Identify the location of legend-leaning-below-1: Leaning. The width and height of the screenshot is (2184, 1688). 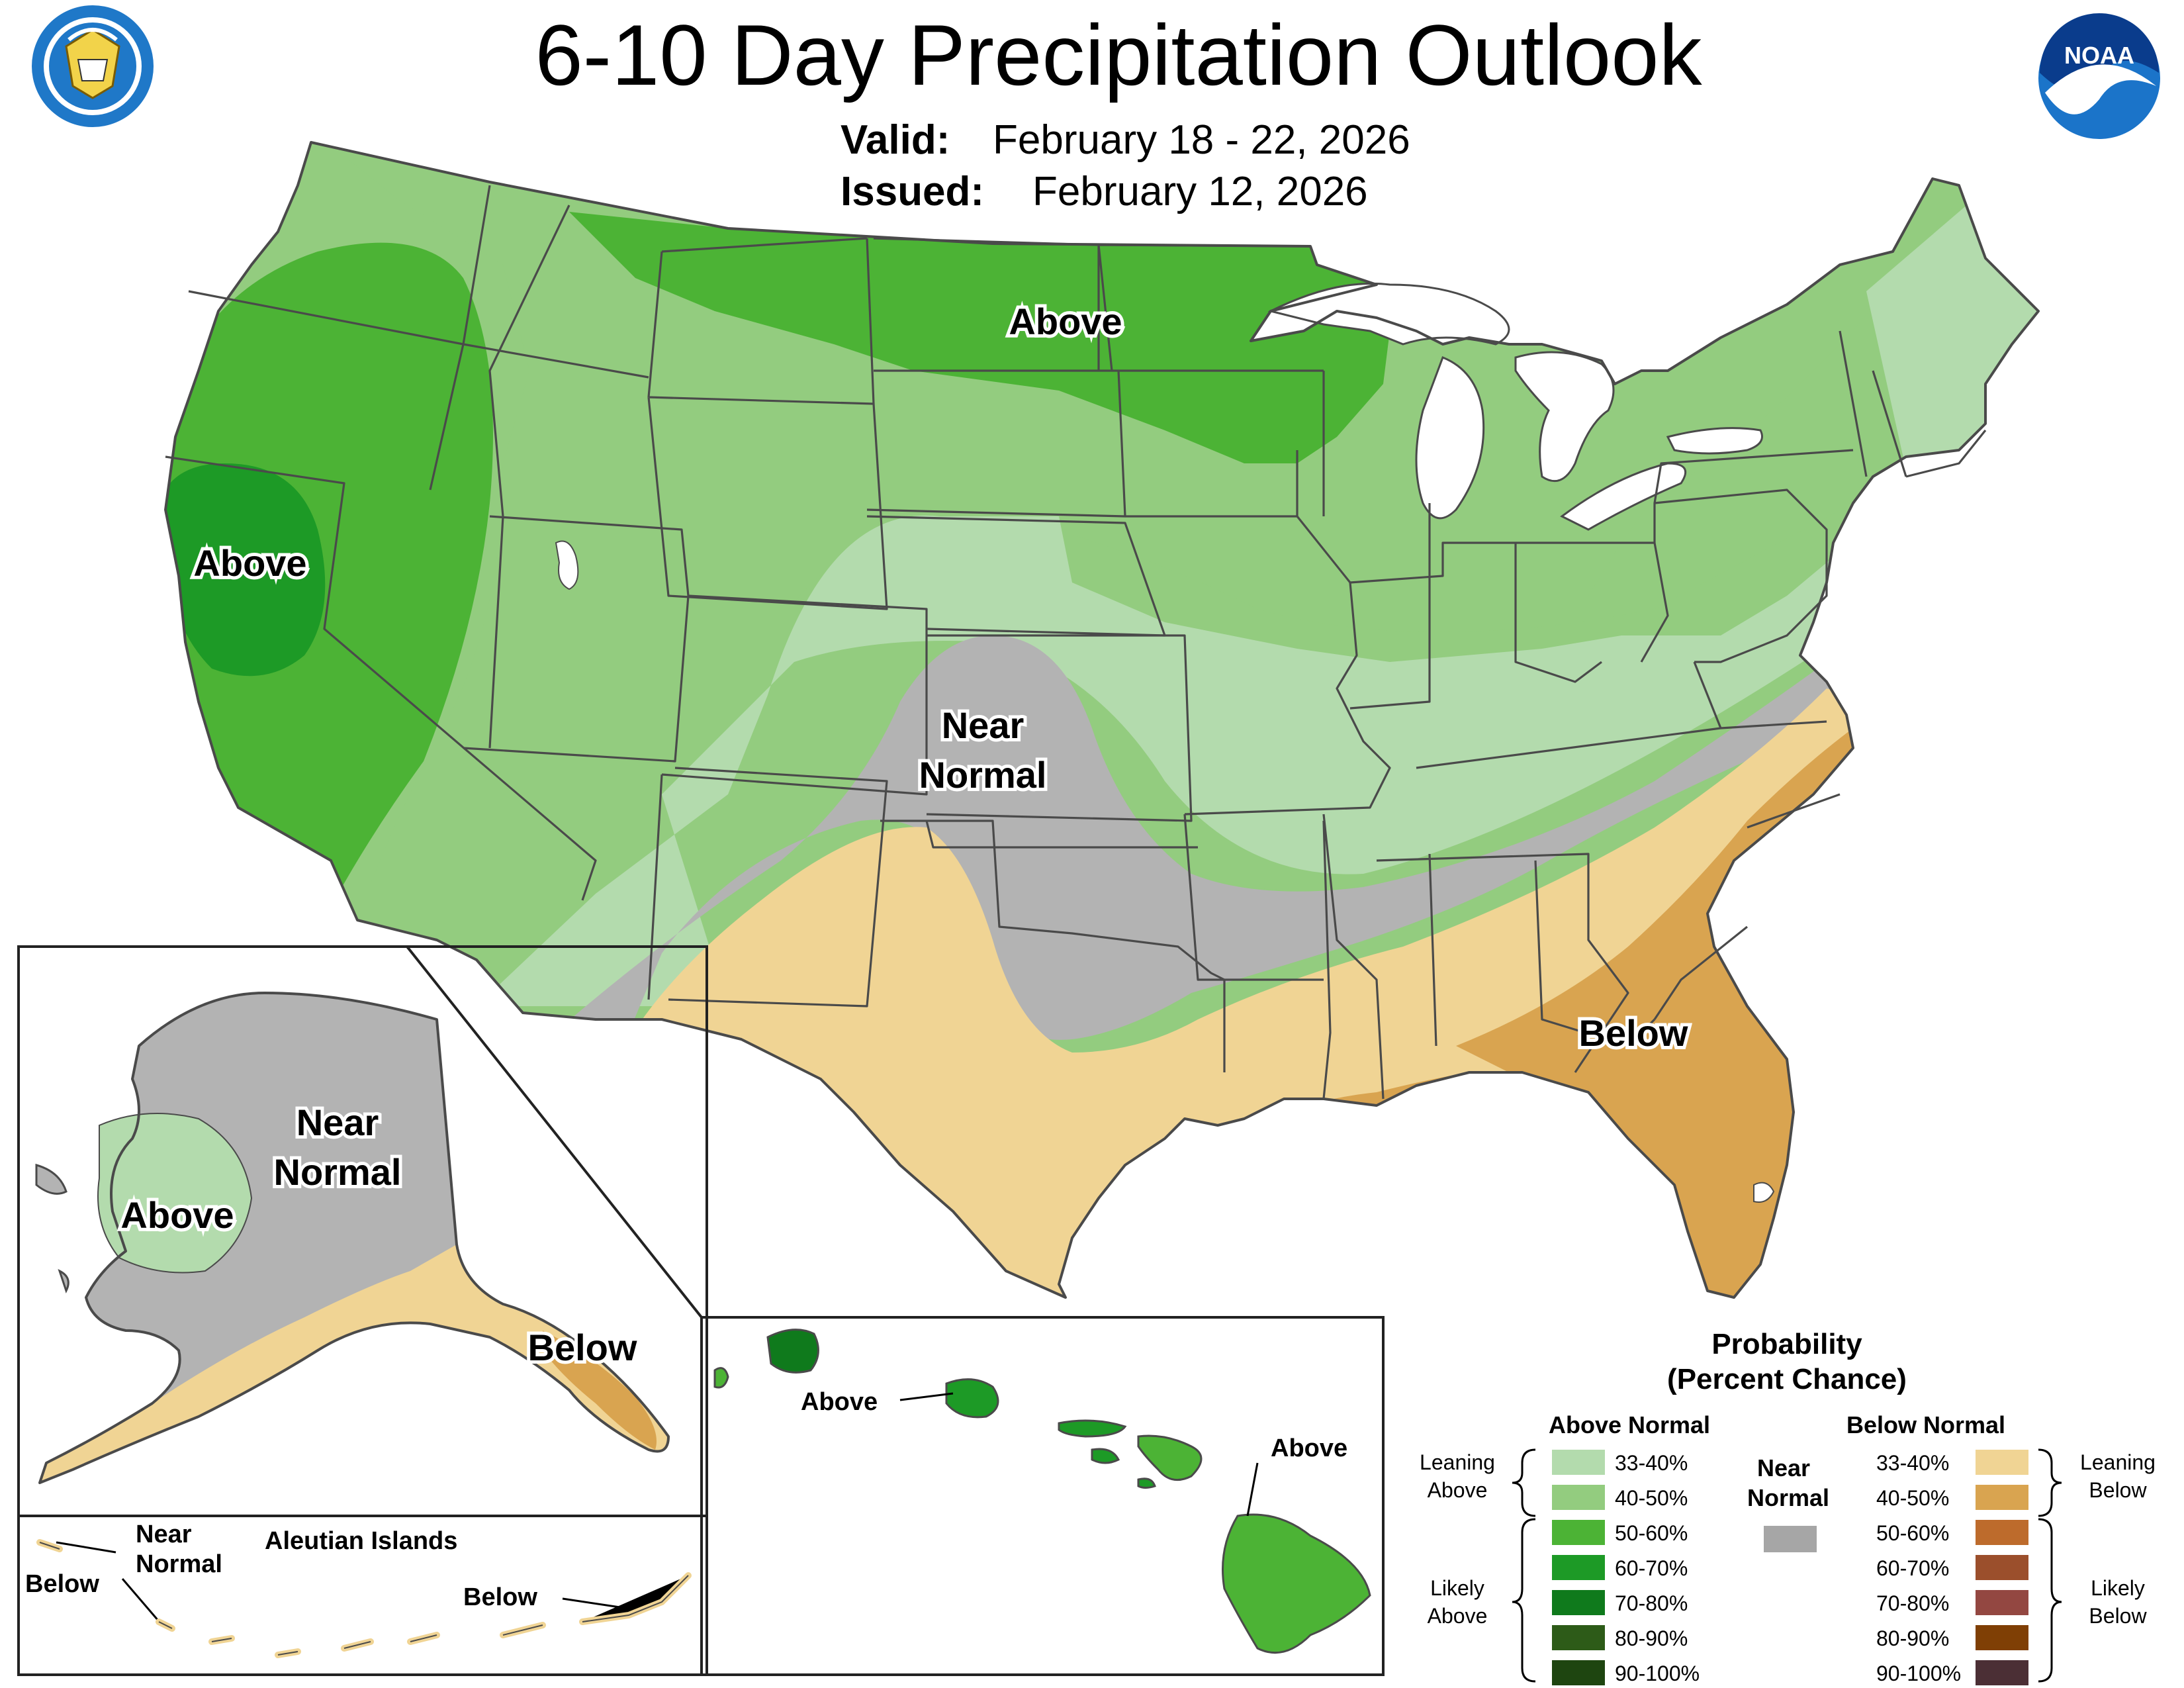
(2118, 1462).